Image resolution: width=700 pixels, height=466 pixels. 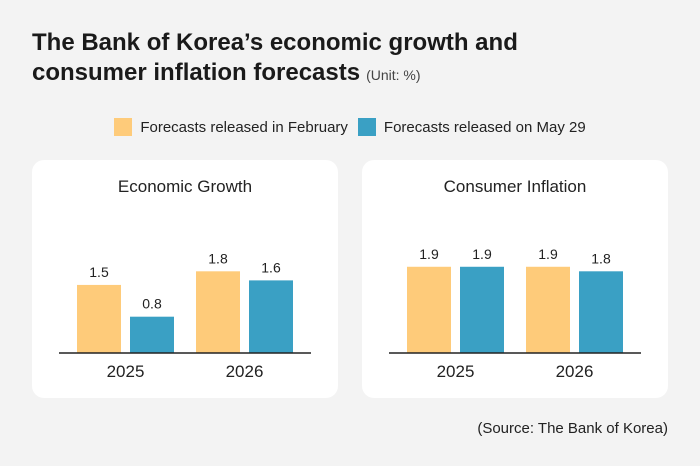 I want to click on legend-label-may: Forecasts released on May 29, so click(x=484, y=127).